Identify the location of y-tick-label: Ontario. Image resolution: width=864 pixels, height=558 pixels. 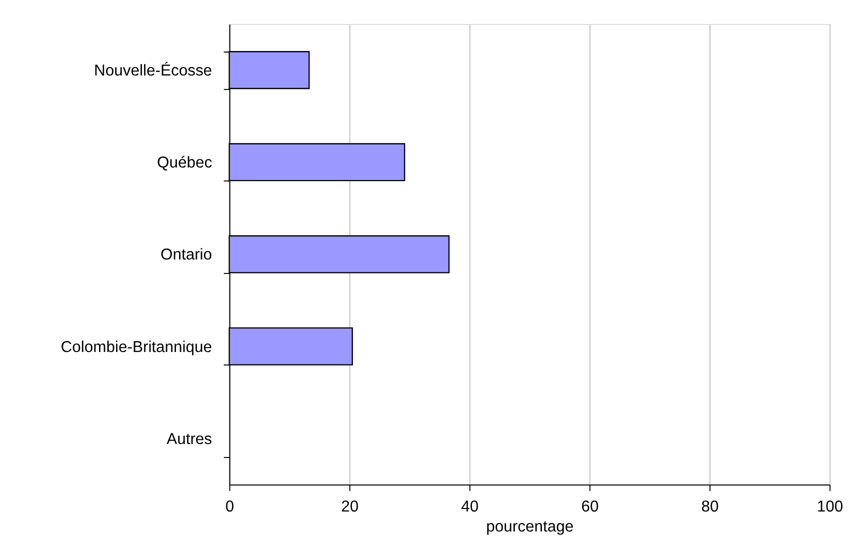
(186, 255).